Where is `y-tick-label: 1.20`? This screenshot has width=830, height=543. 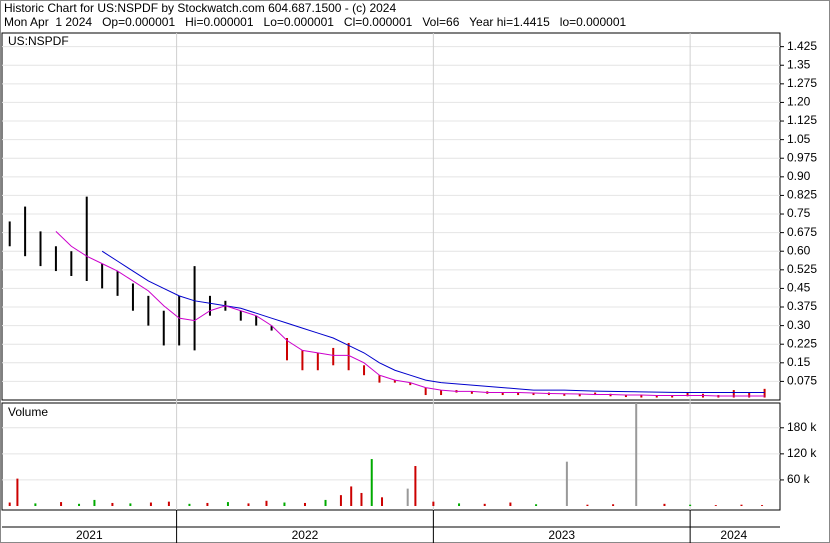 y-tick-label: 1.20 is located at coordinates (799, 102).